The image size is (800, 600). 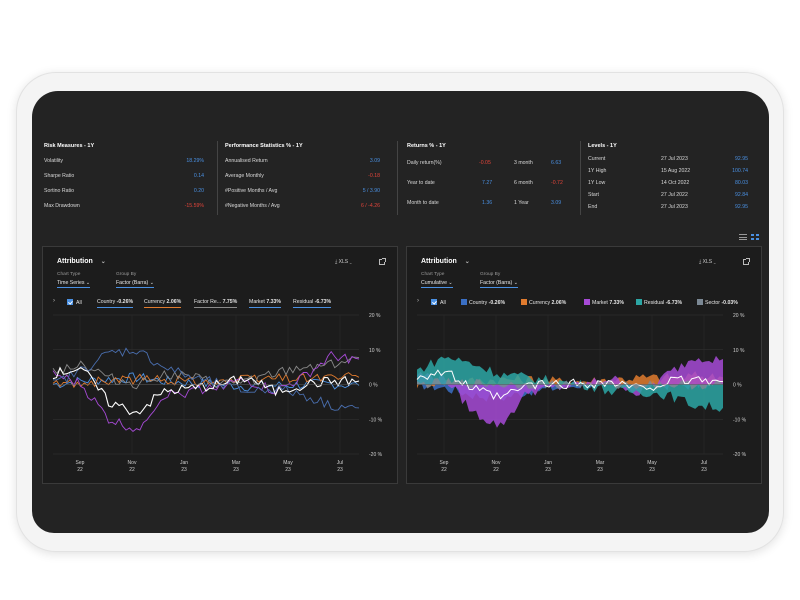 I want to click on legend-value: 7.75%, so click(x=230, y=302).